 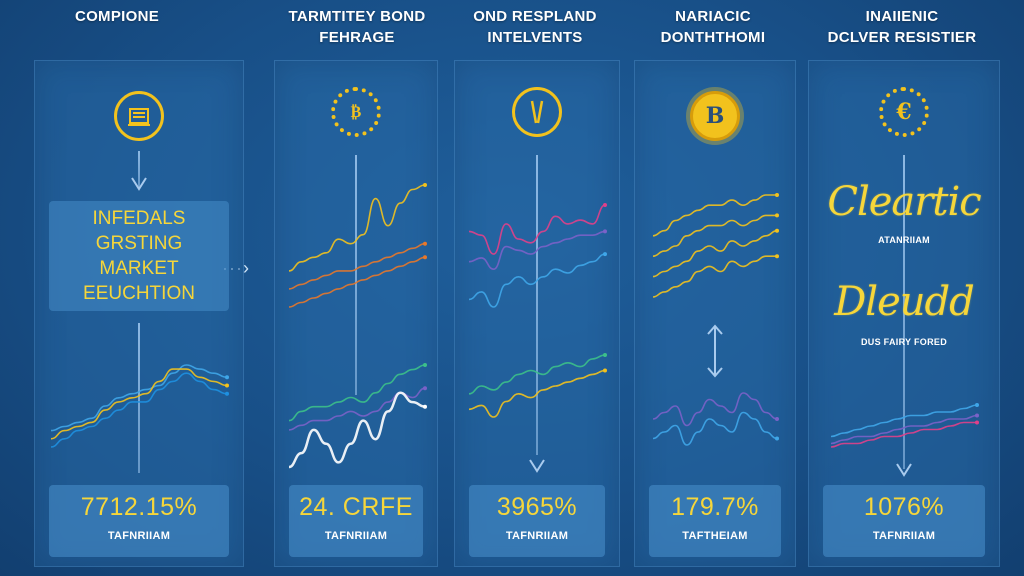 I want to click on column-title-4: NARIACIC DONTHTHOMI, so click(x=713, y=27).